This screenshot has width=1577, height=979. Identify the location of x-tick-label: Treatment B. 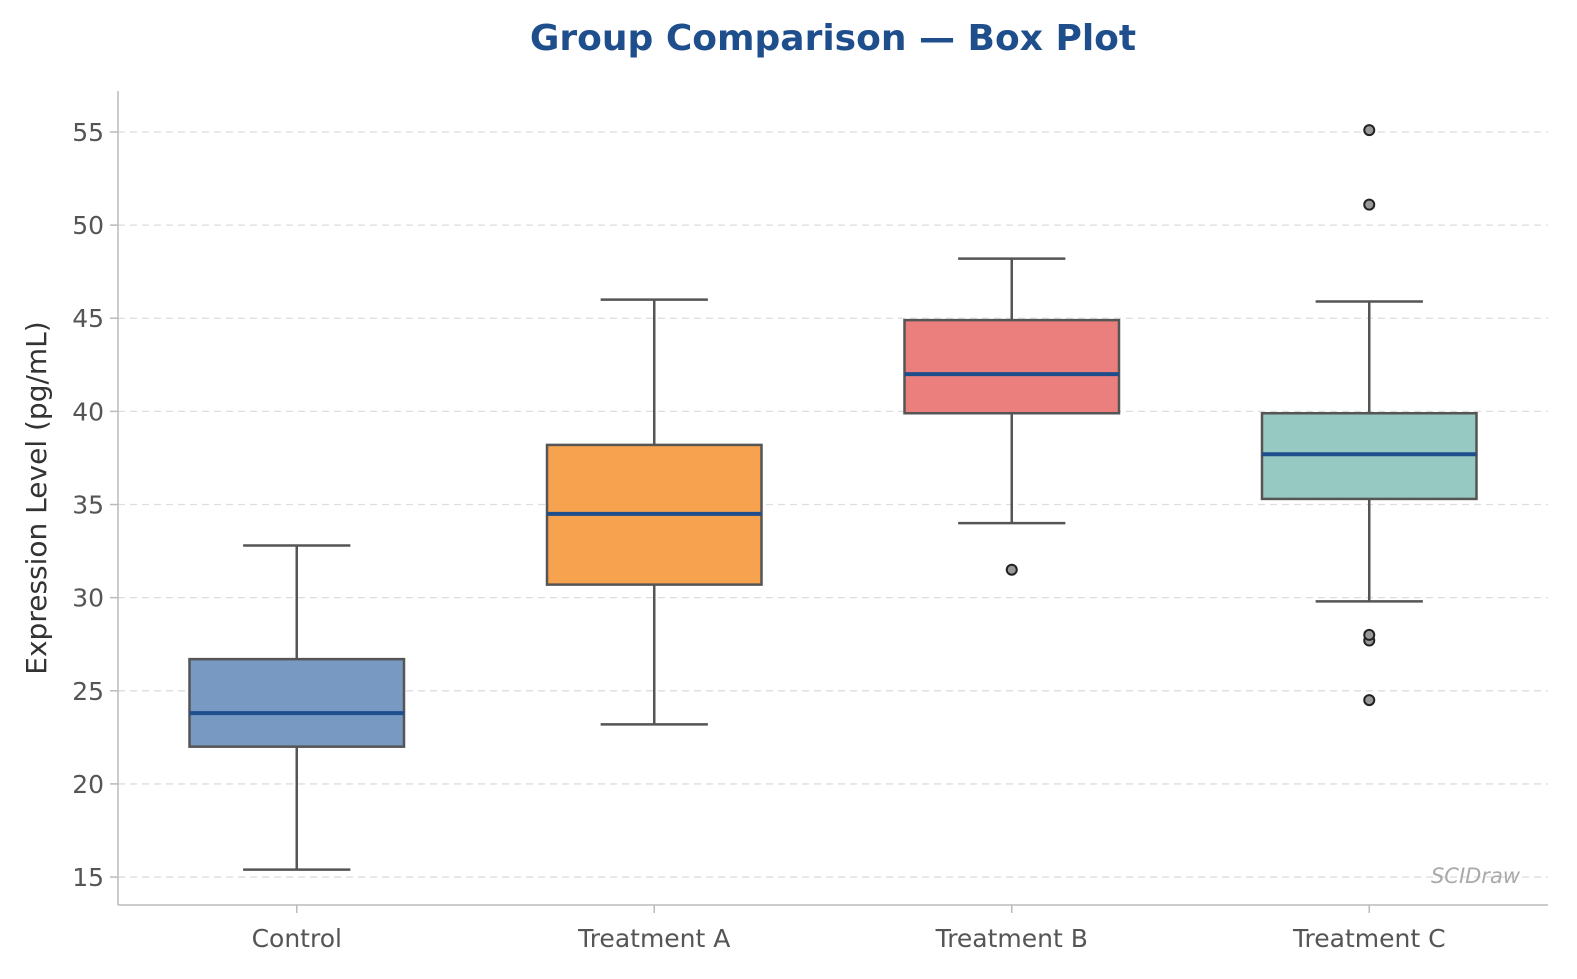
(1011, 938).